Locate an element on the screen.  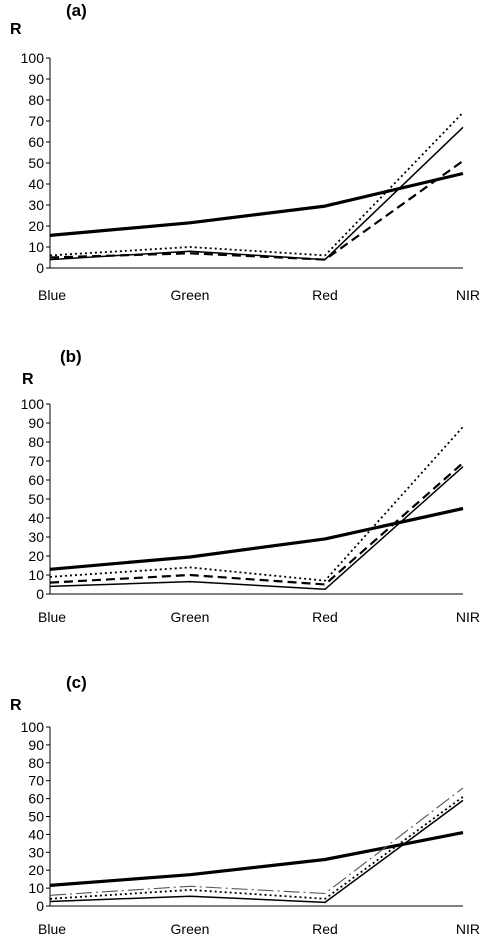
chart-3-series-thin-solid-line is located at coordinates (256, 851).